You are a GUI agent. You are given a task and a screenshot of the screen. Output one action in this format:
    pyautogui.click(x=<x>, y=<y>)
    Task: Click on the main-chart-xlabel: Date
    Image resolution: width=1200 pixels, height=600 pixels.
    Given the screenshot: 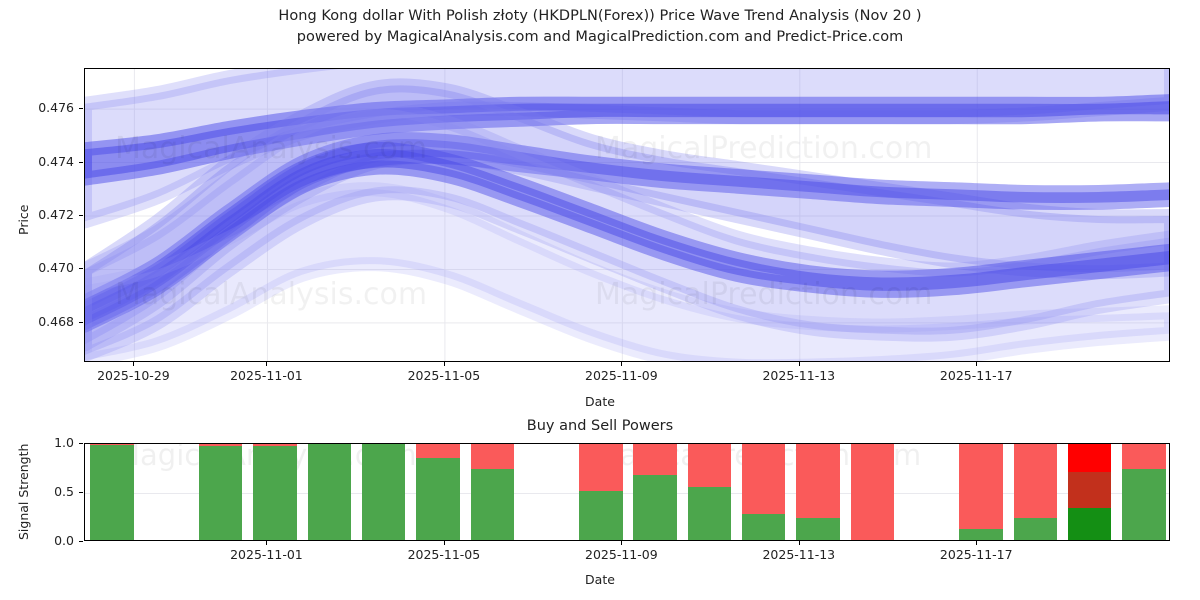 What is the action you would take?
    pyautogui.click(x=600, y=401)
    